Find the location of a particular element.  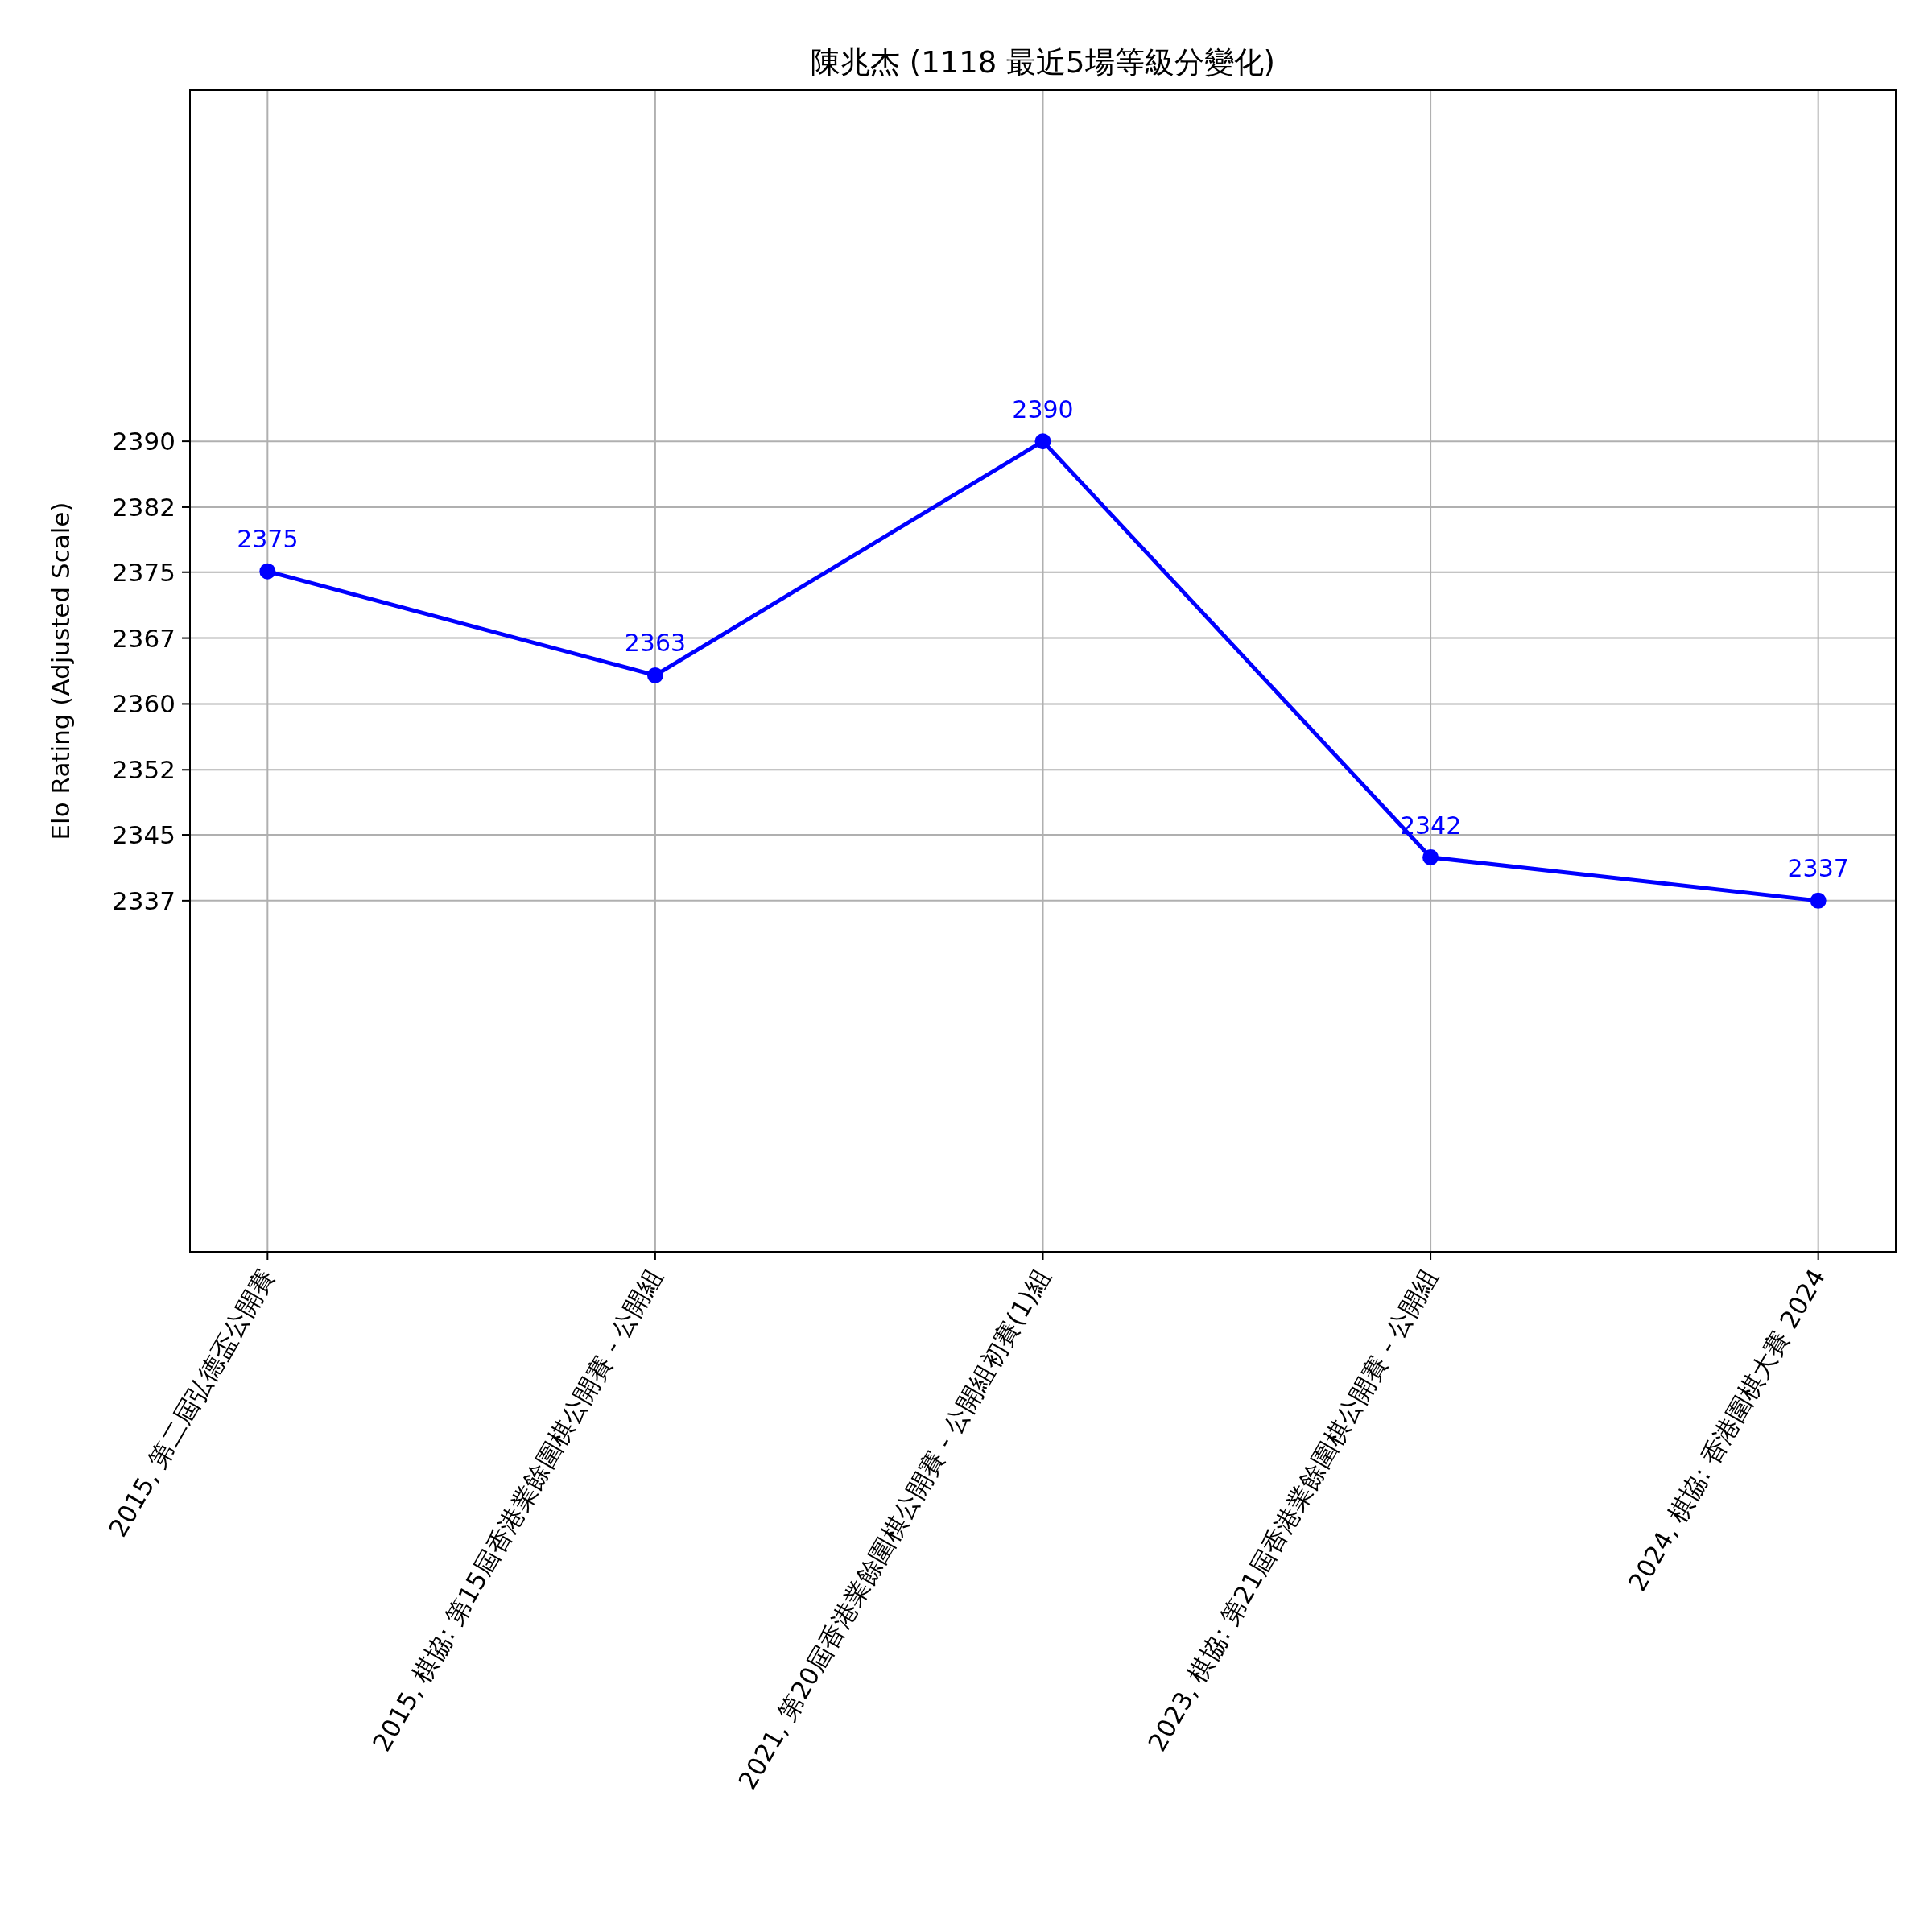

y-axis-title: Elo Rating (Adjusted Scale) is located at coordinates (60, 671).